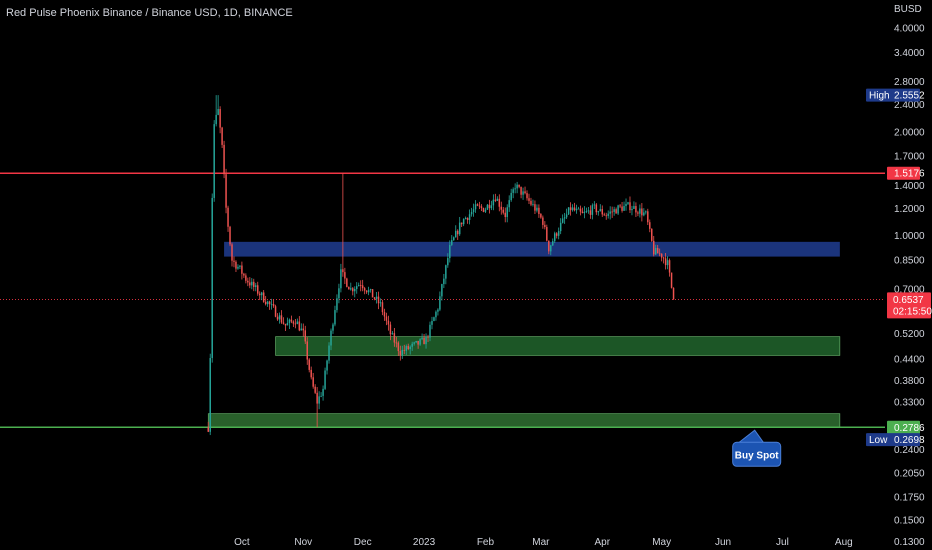 The height and width of the screenshot is (550, 932). I want to click on support-badge-bg, so click(903, 427).